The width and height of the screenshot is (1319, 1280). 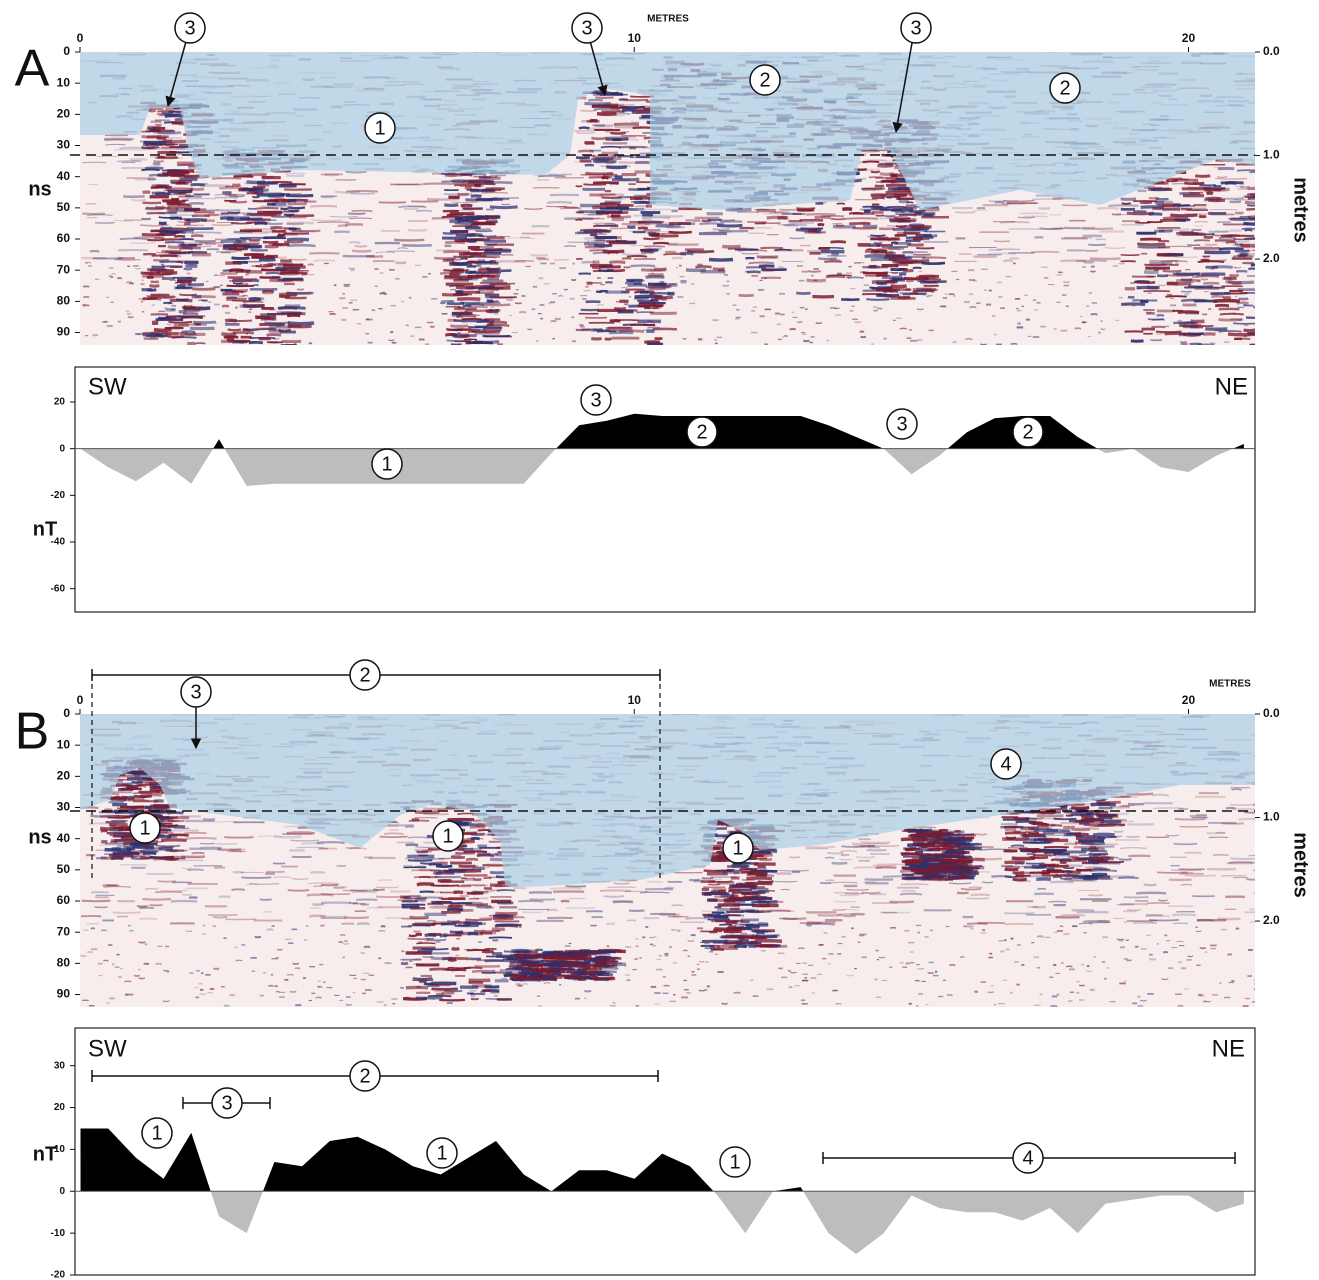 What do you see at coordinates (667, 131) in the screenshot?
I see `void-zone` at bounding box center [667, 131].